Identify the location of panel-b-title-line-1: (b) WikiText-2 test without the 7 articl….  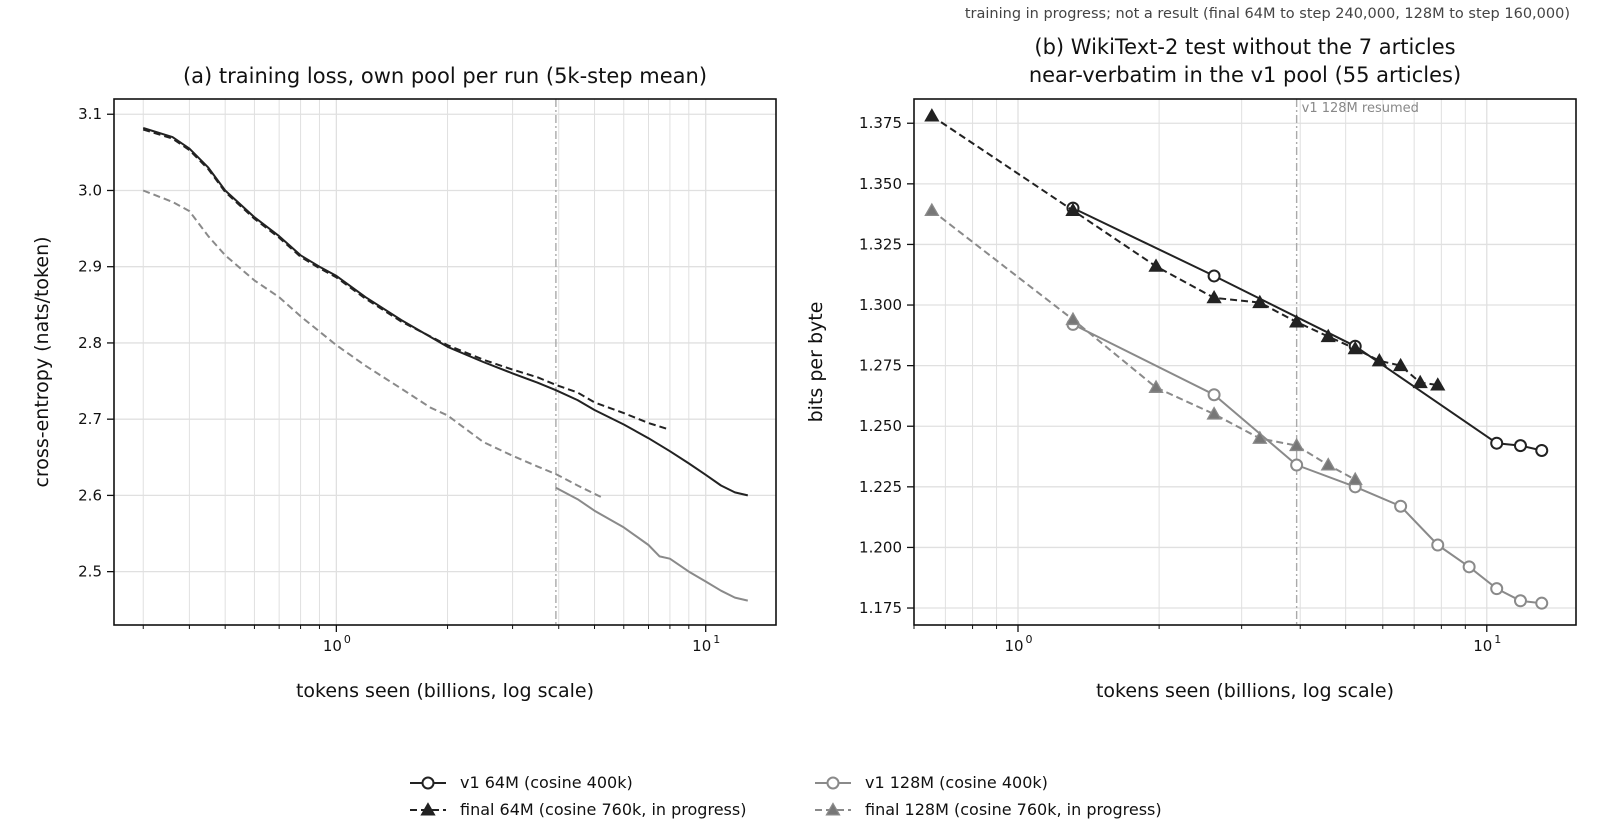
(1244, 47).